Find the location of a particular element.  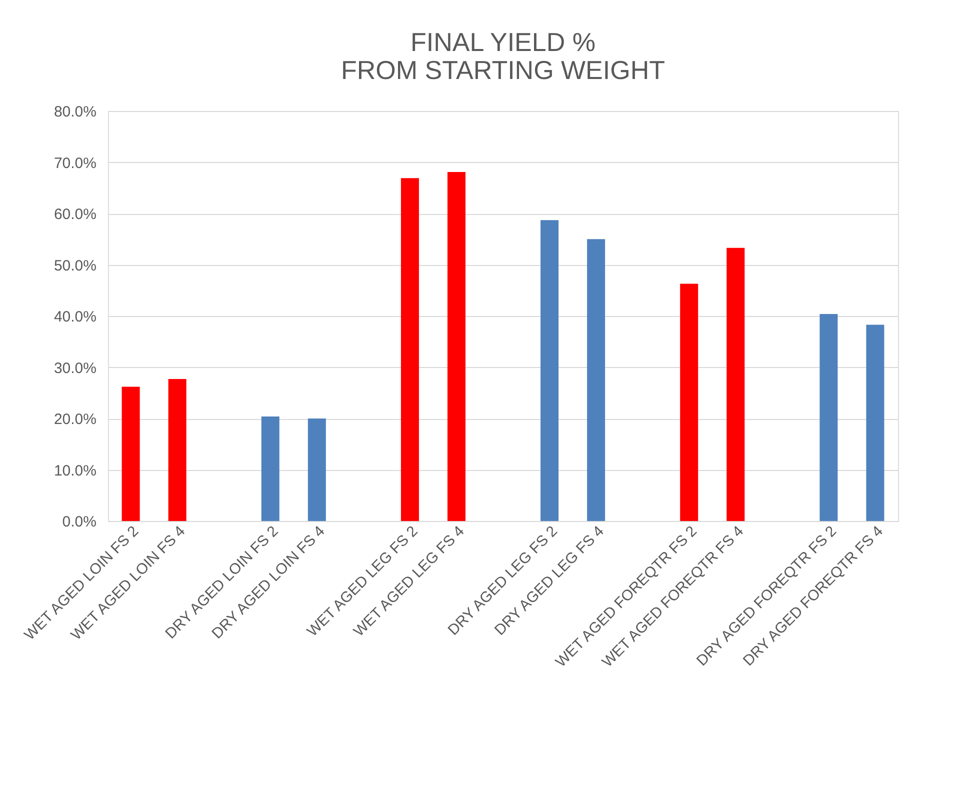

y-tick-label: 10.0% is located at coordinates (75, 471).